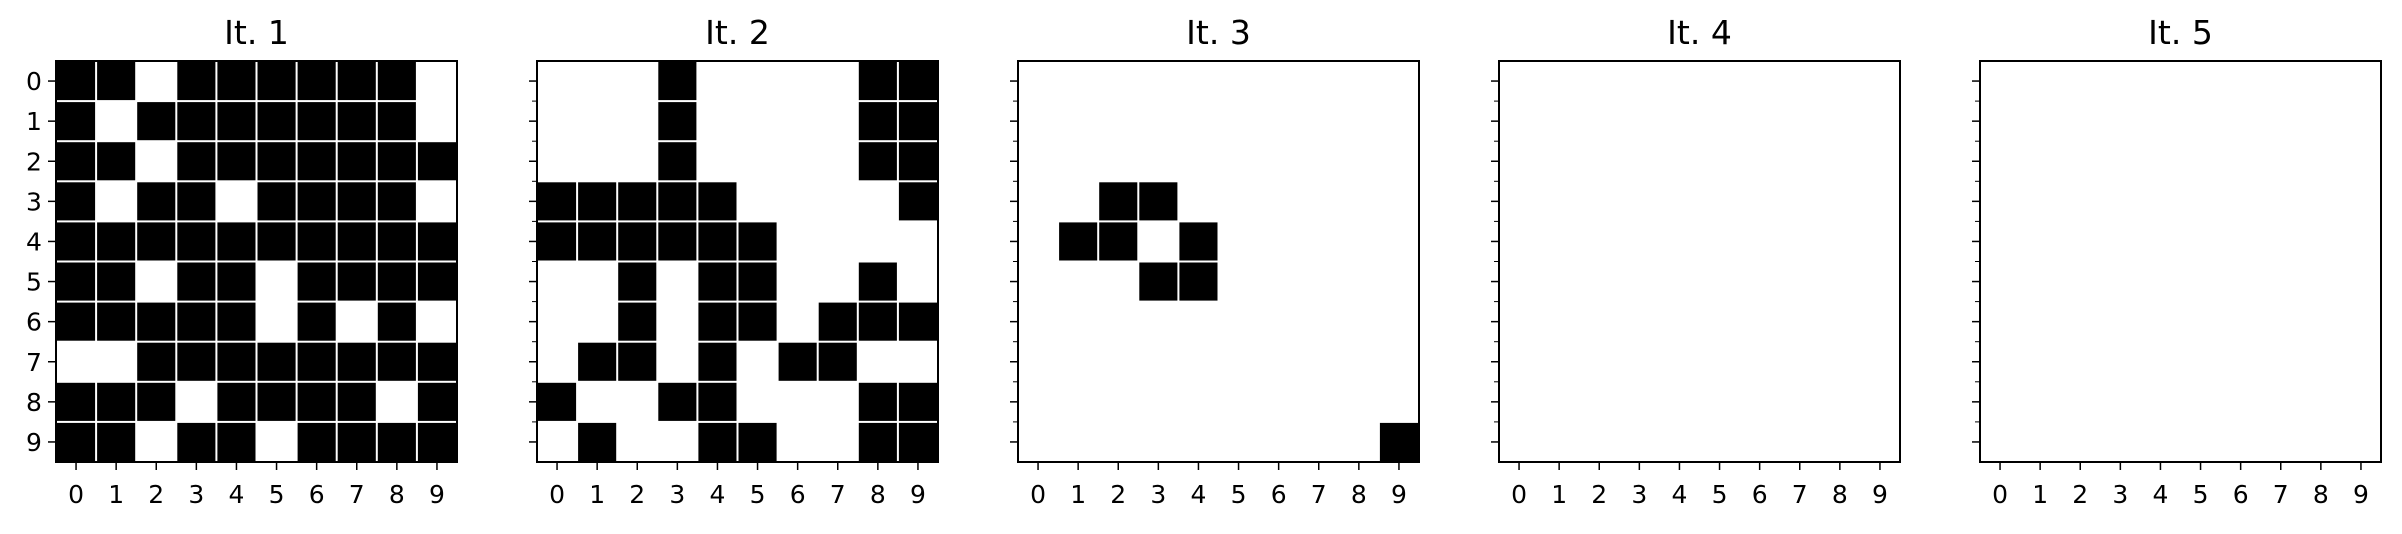 This screenshot has width=2402, height=534. I want to click on panel-title: It. 3, so click(1218, 32).